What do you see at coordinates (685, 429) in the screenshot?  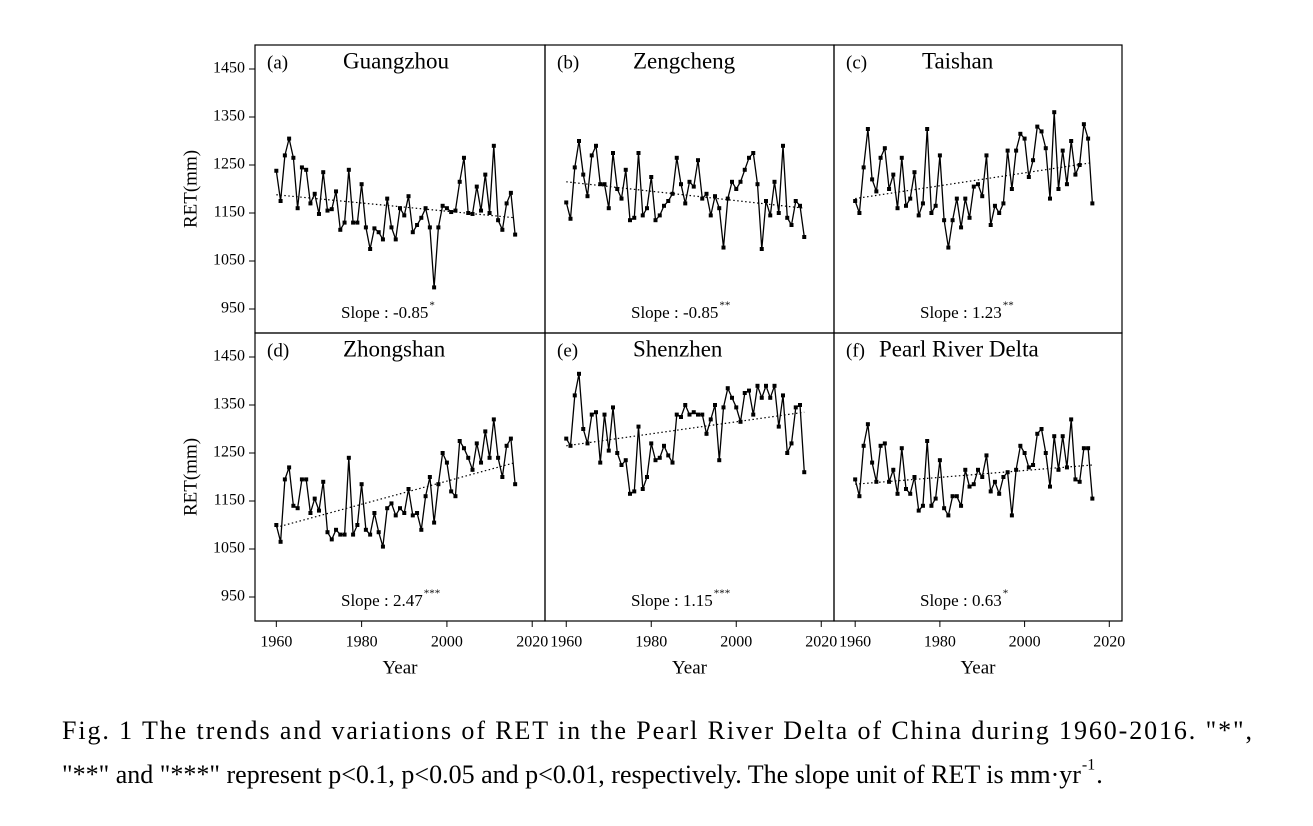 I see `trend-line` at bounding box center [685, 429].